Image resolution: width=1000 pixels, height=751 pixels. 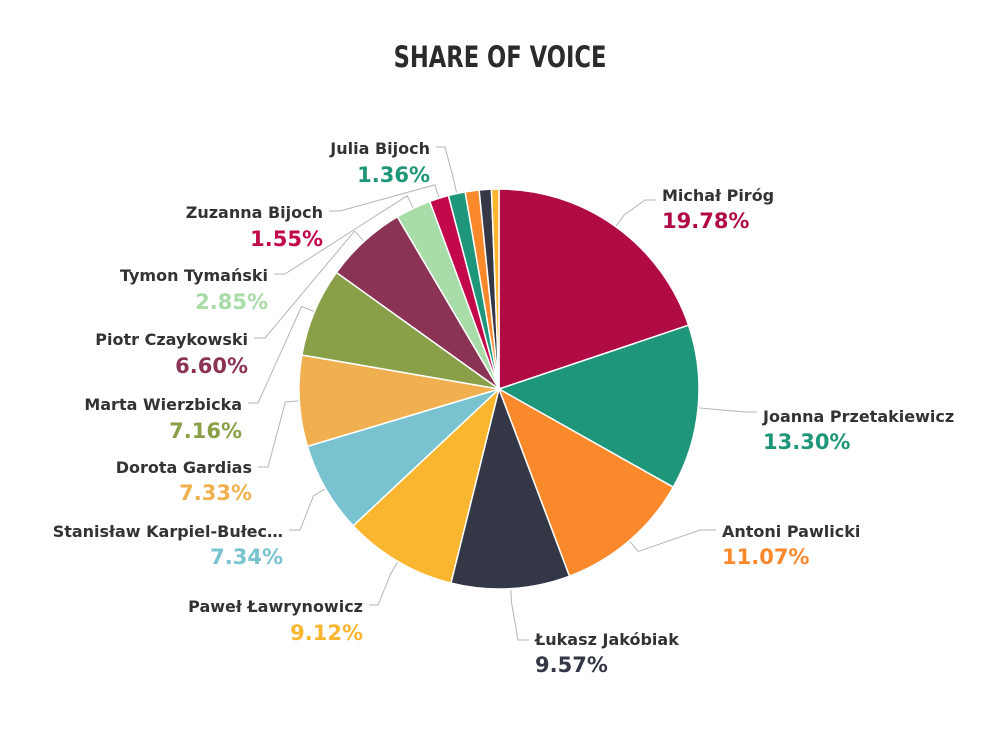 What do you see at coordinates (286, 239) in the screenshot?
I see `slice-value-label: 1.55%` at bounding box center [286, 239].